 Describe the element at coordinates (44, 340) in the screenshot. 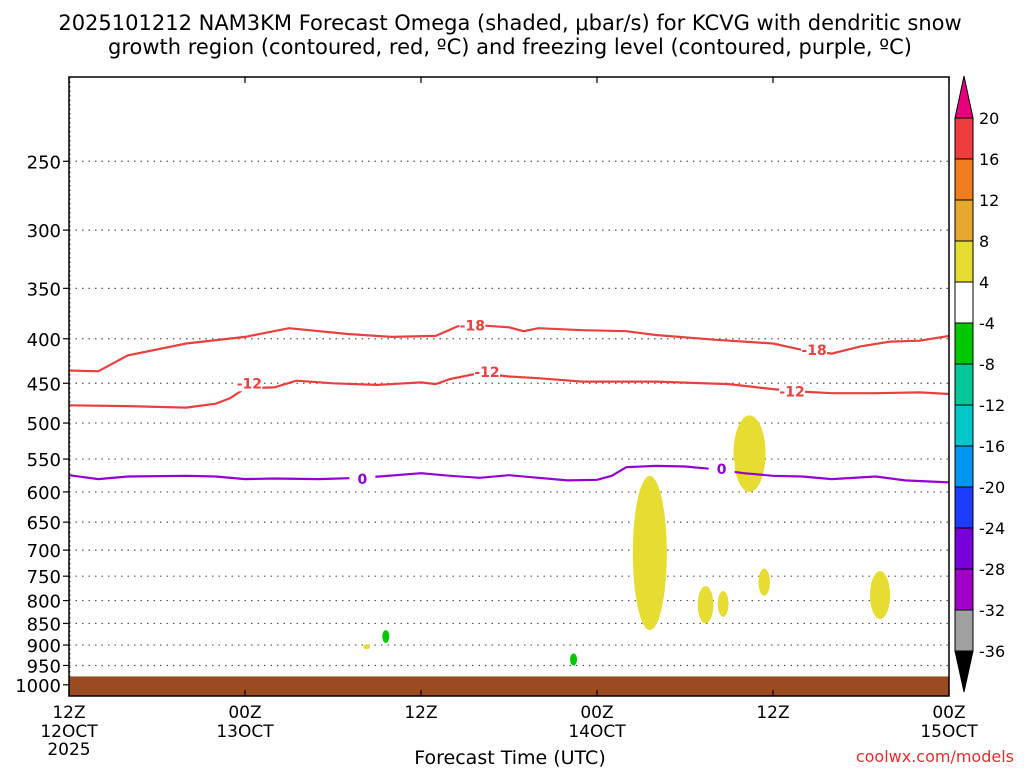

I see `y-tick-label-400: 400` at that location.